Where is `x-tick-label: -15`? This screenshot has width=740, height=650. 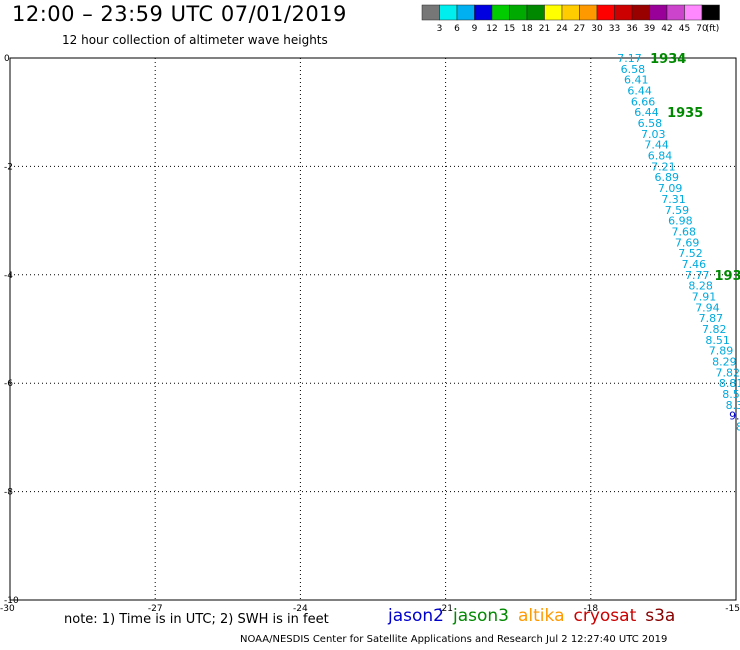
x-tick-label: -15 is located at coordinates (732, 609).